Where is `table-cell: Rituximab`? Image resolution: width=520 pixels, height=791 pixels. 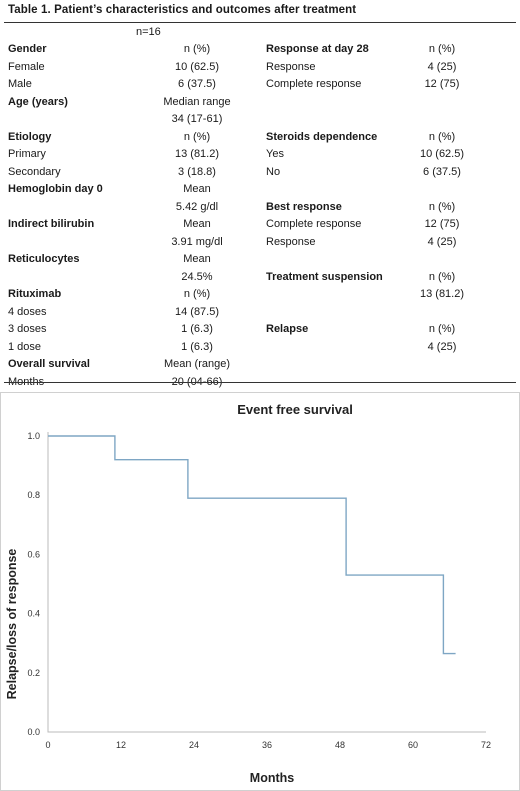
table-cell: Rituximab is located at coordinates (35, 294).